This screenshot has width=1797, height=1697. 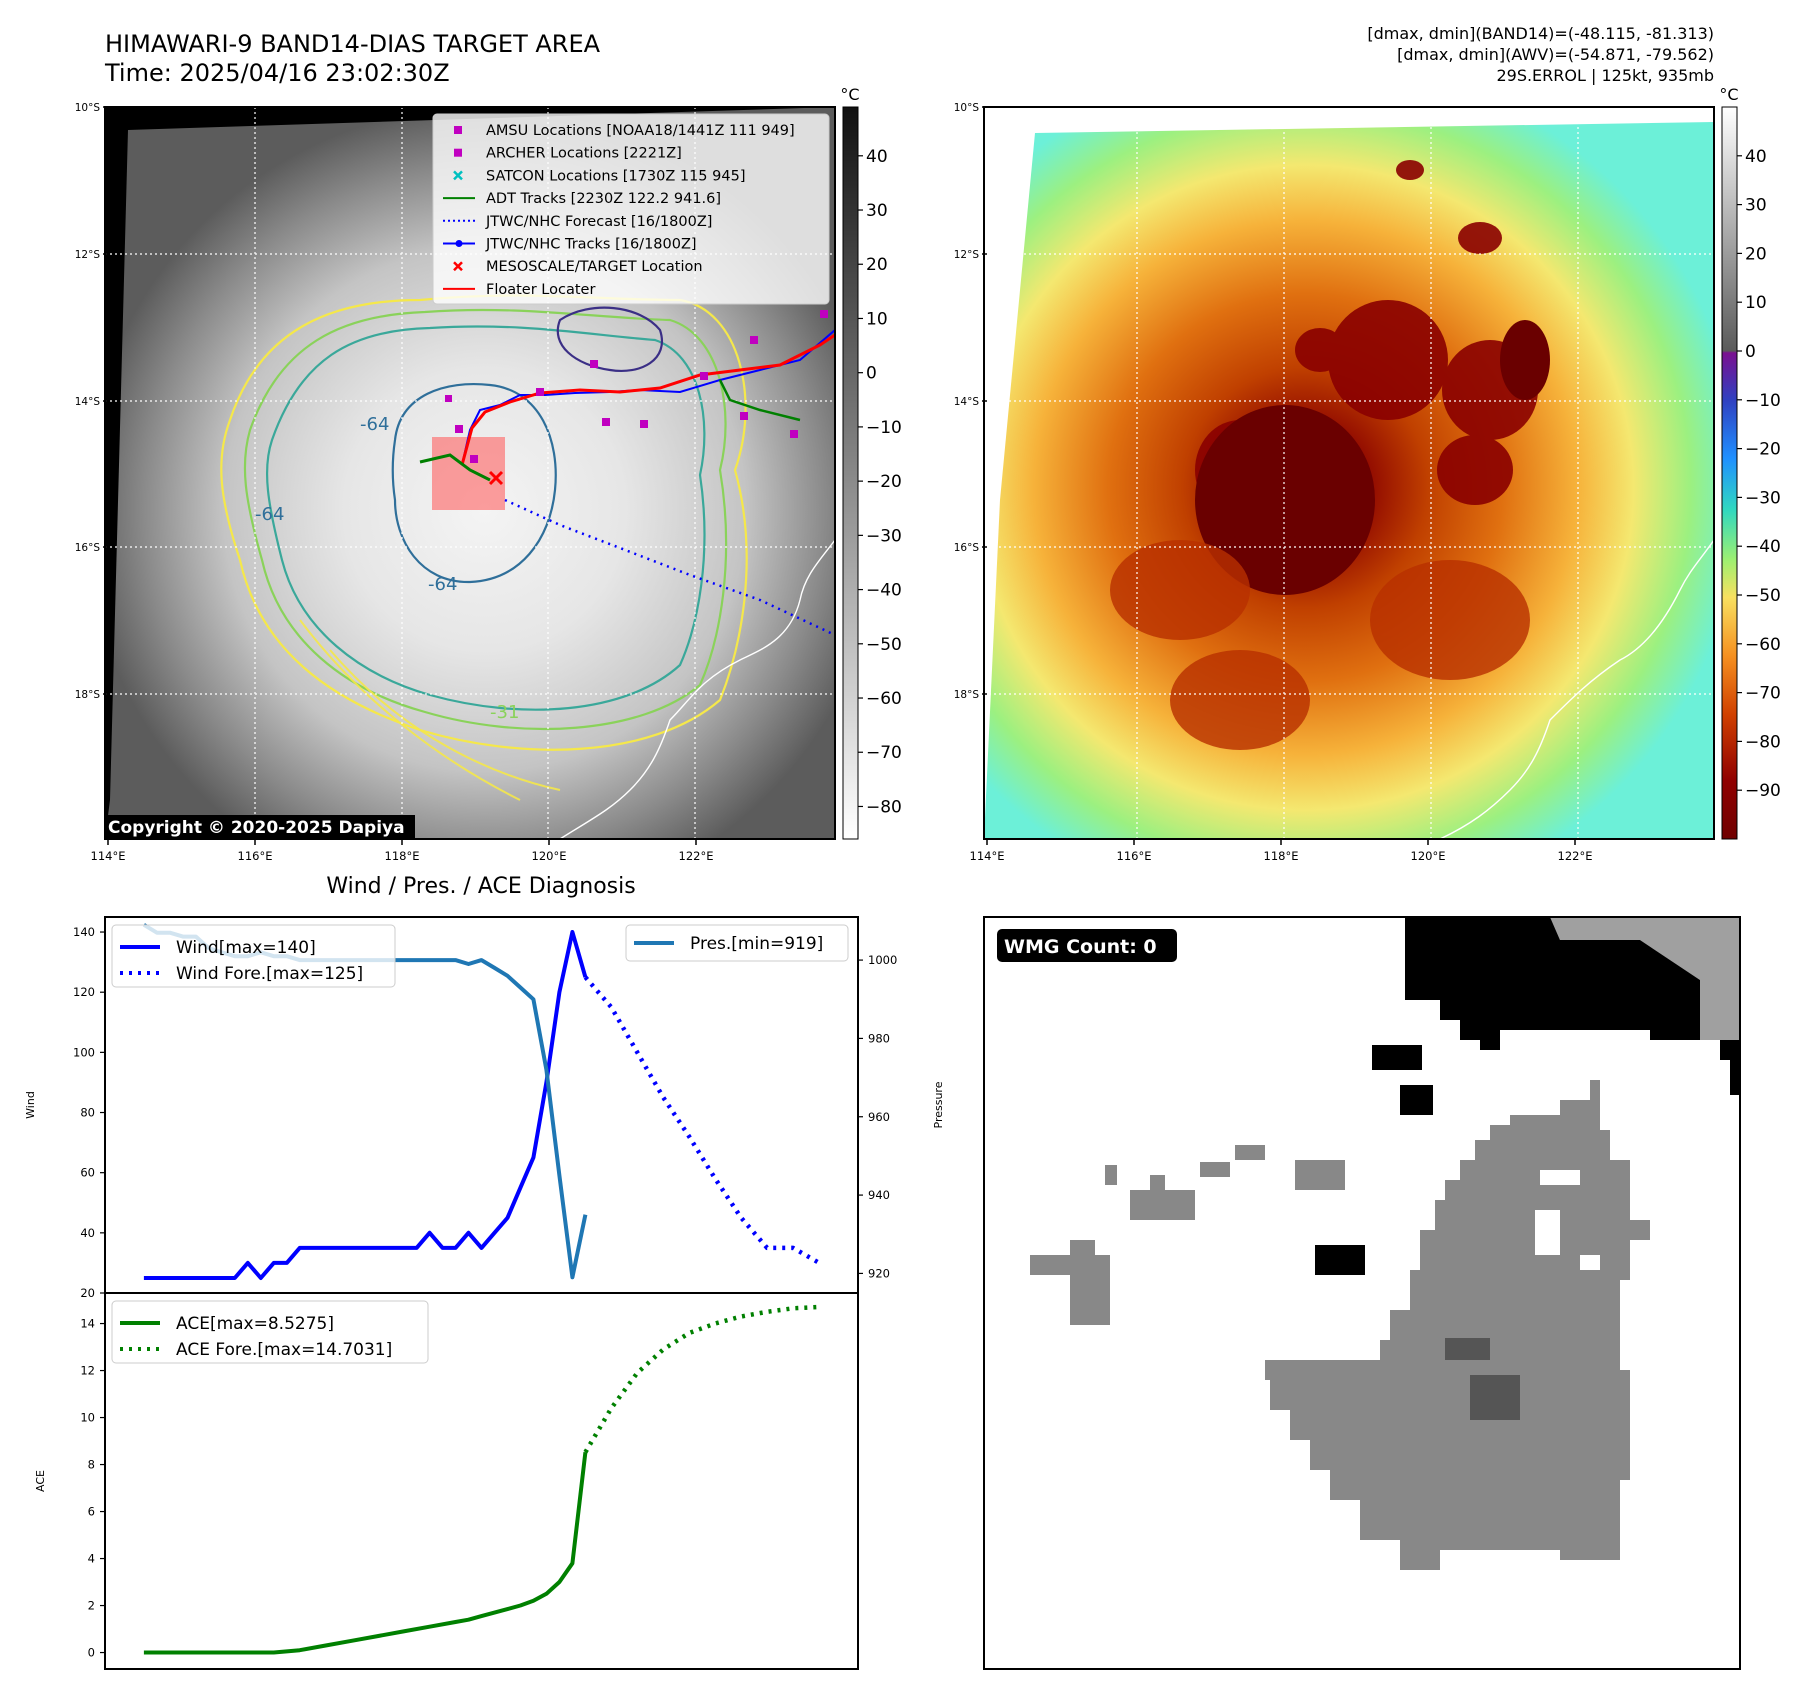 I want to click on legend-label: AMSU Locations [NOAA18/1441Z 111 949], so click(x=640, y=131).